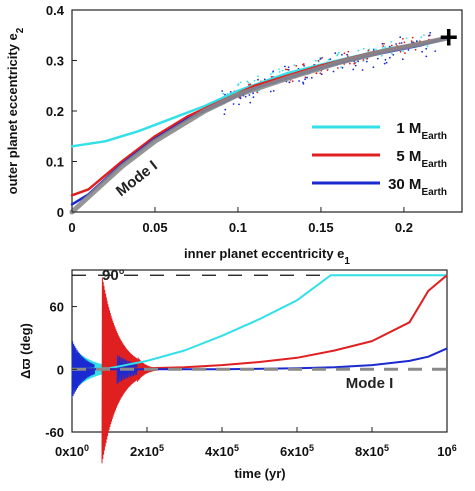  I want to click on y-tick-label: 0.1, so click(55, 162).